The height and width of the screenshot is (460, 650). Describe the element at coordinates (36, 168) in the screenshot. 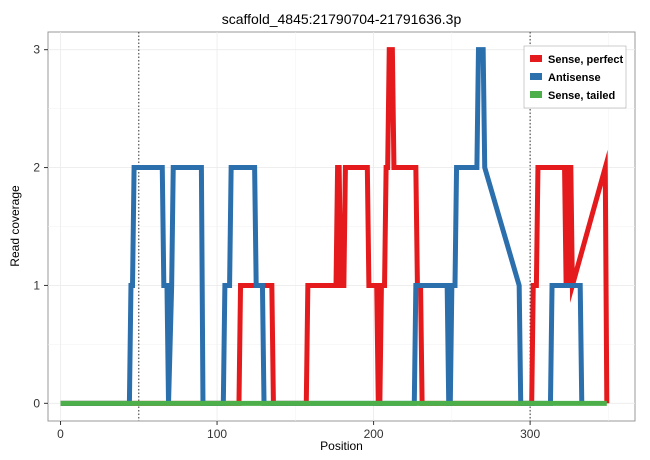

I see `y-tick-label: 2` at that location.